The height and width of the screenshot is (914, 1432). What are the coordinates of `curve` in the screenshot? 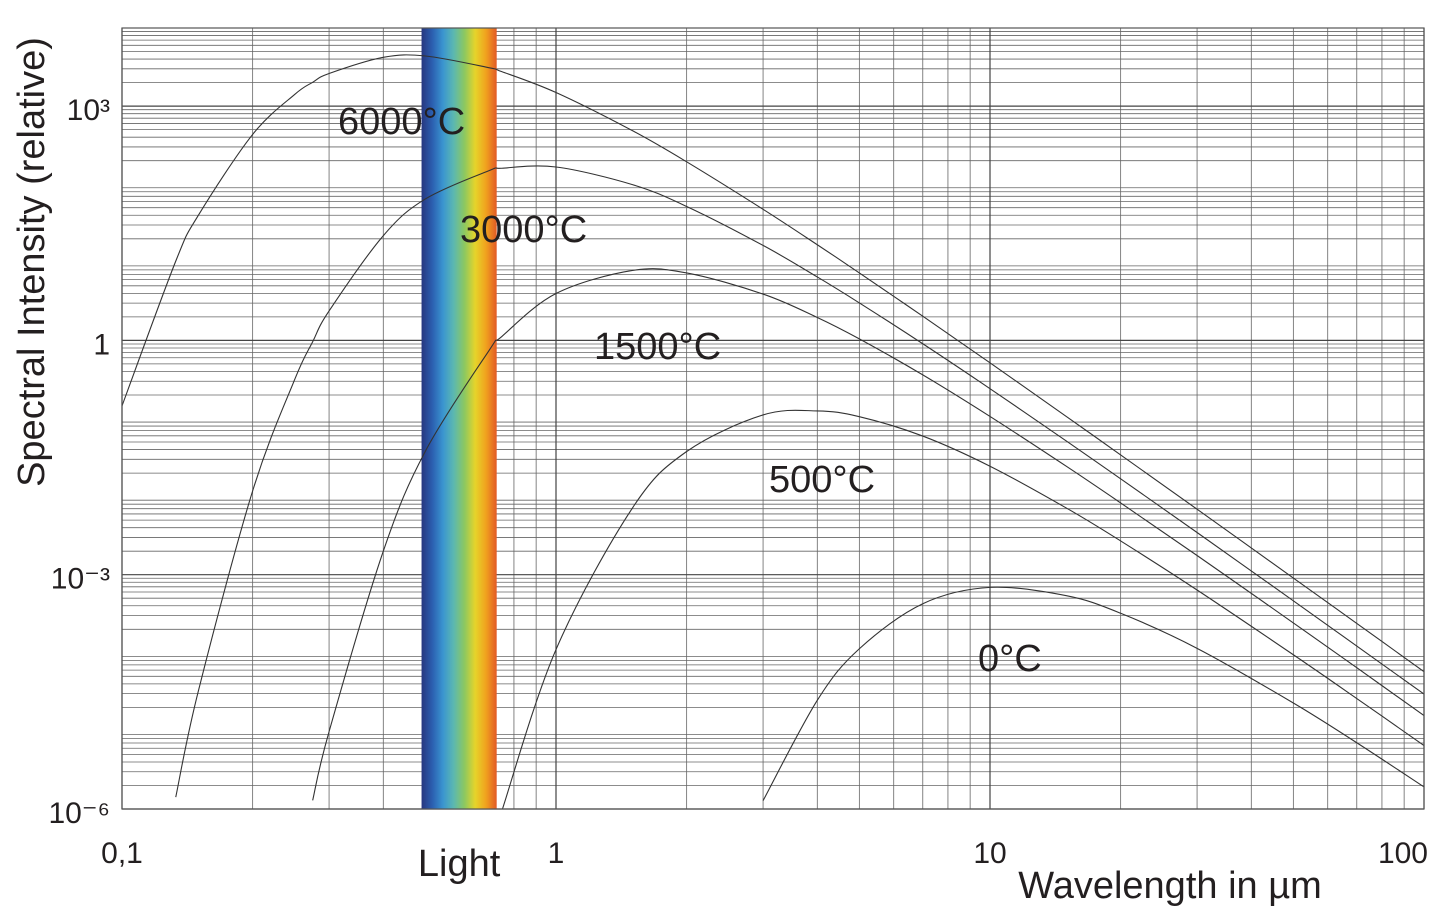 It's located at (1093, 693).